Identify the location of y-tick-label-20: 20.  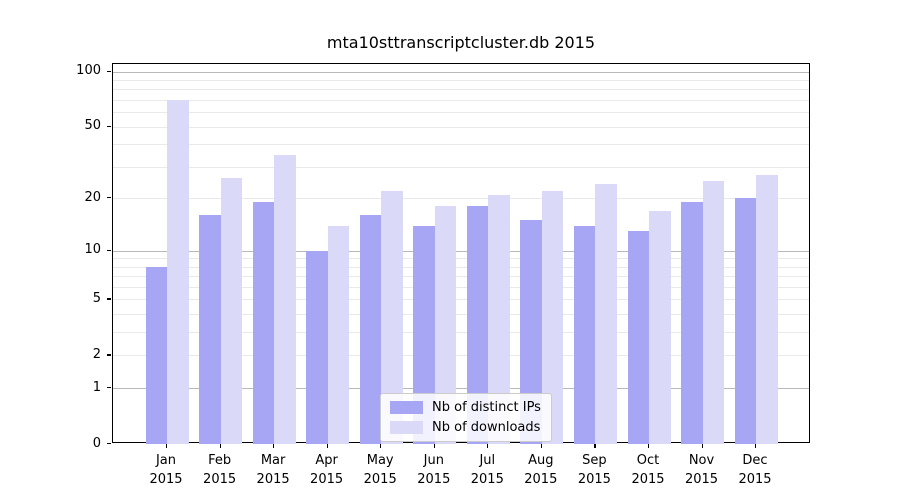
(92, 197).